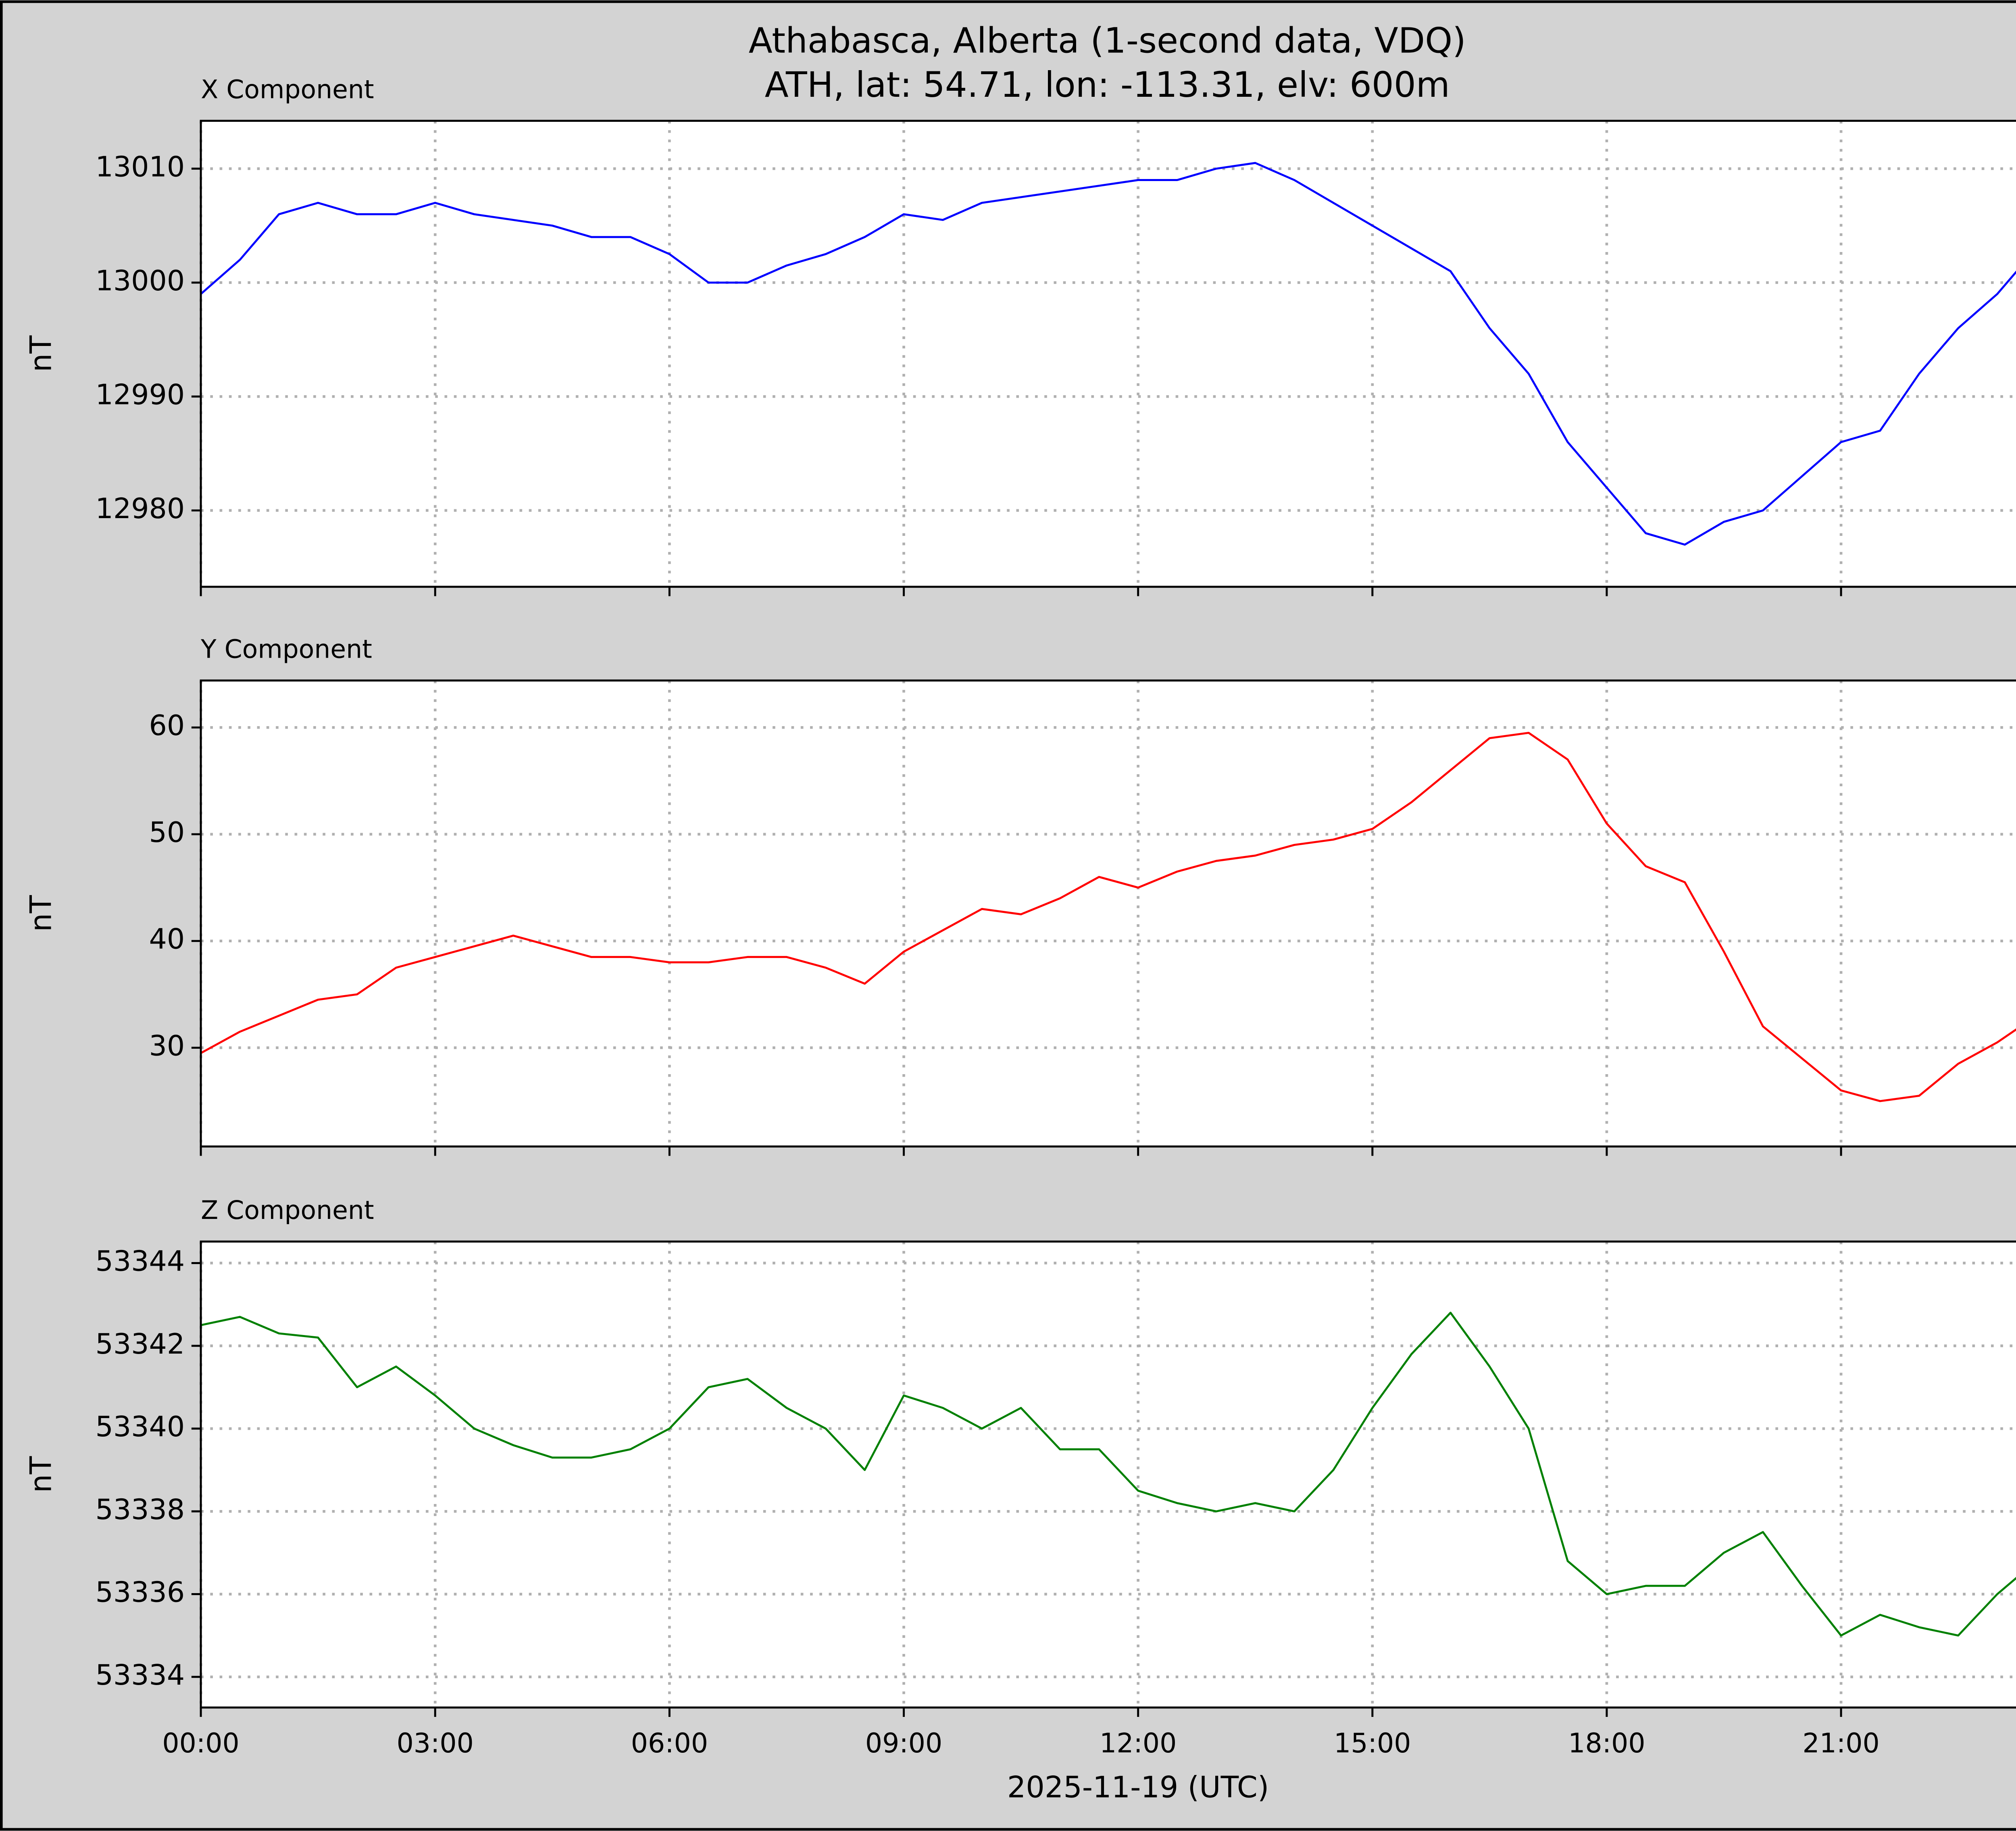 The image size is (2016, 1831). I want to click on y-tick-label: 13010, so click(140, 166).